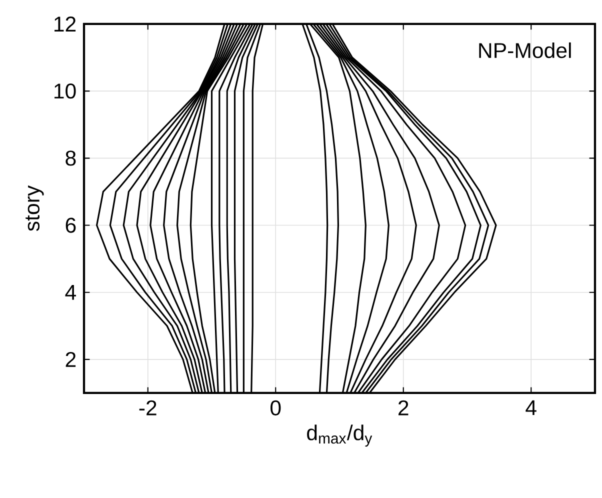 The height and width of the screenshot is (498, 602). Describe the element at coordinates (70, 292) in the screenshot. I see `y-tick-label: 4` at that location.